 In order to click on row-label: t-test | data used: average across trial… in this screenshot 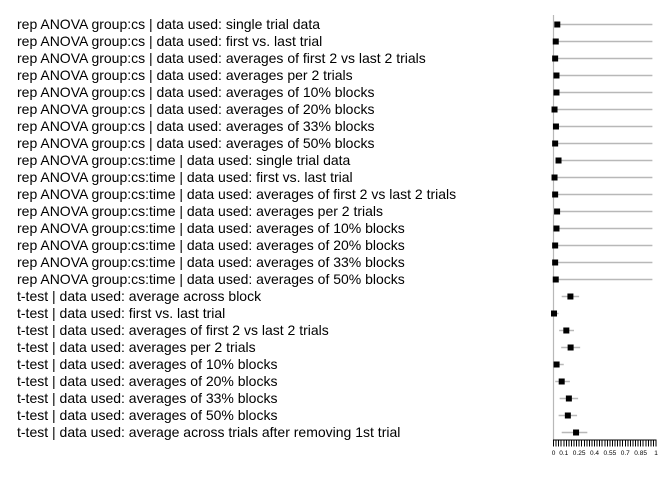, I will do `click(209, 432)`.